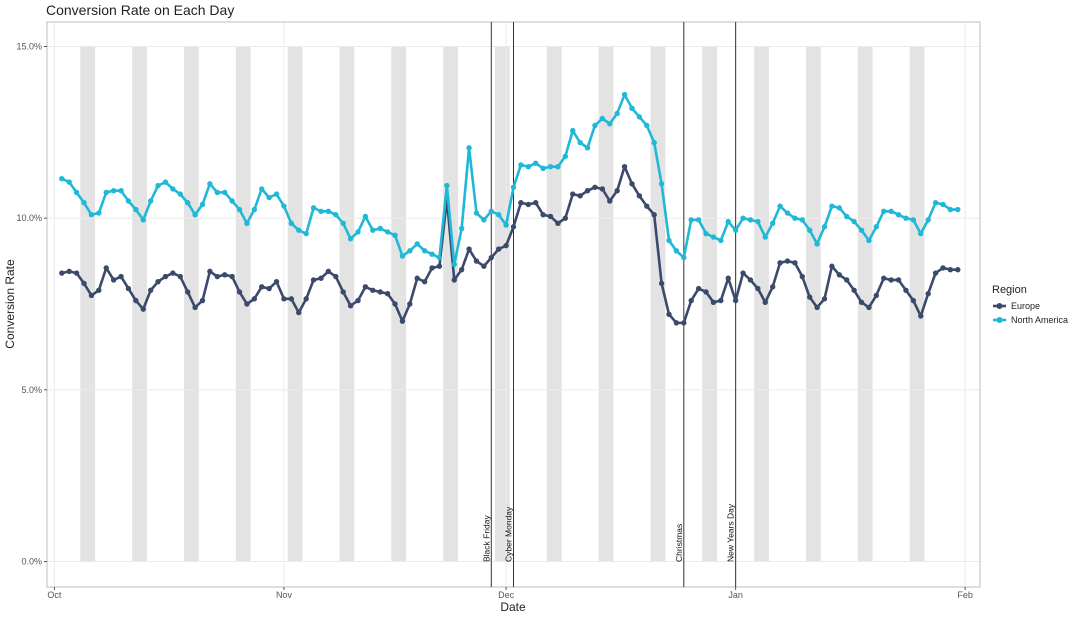  I want to click on x-axis-title: Date, so click(513, 607).